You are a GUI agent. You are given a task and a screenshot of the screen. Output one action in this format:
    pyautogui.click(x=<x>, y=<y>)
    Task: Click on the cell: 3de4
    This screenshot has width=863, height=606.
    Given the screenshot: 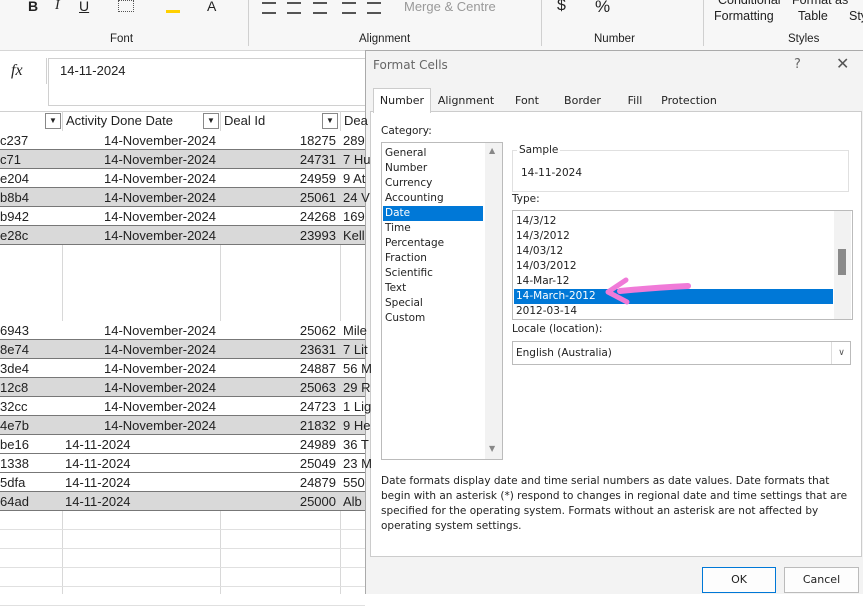 What is the action you would take?
    pyautogui.click(x=14, y=368)
    